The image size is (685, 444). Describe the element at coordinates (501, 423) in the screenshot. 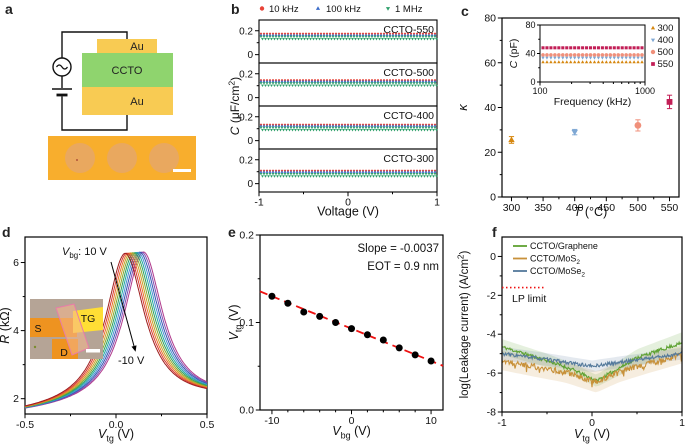

I see `svg-text: -1` at that location.